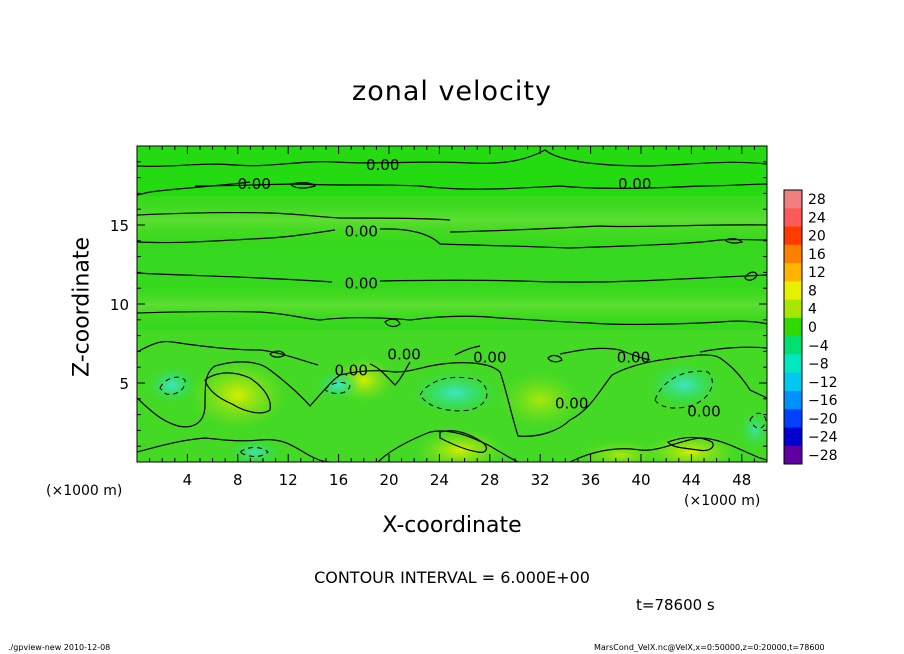 The width and height of the screenshot is (904, 654). Describe the element at coordinates (59, 647) in the screenshot. I see `footer-tool-info: ./gpview-new 2010-12-08` at that location.